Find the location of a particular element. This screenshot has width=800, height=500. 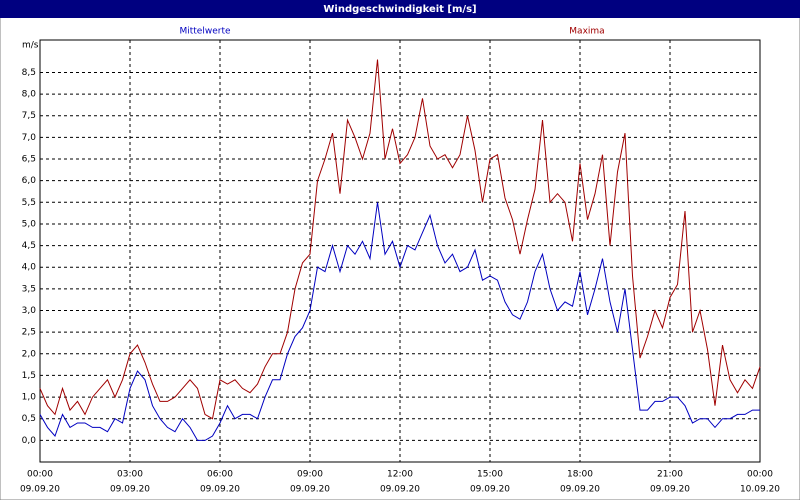

y-tick-label: 8,0 is located at coordinates (29, 95).